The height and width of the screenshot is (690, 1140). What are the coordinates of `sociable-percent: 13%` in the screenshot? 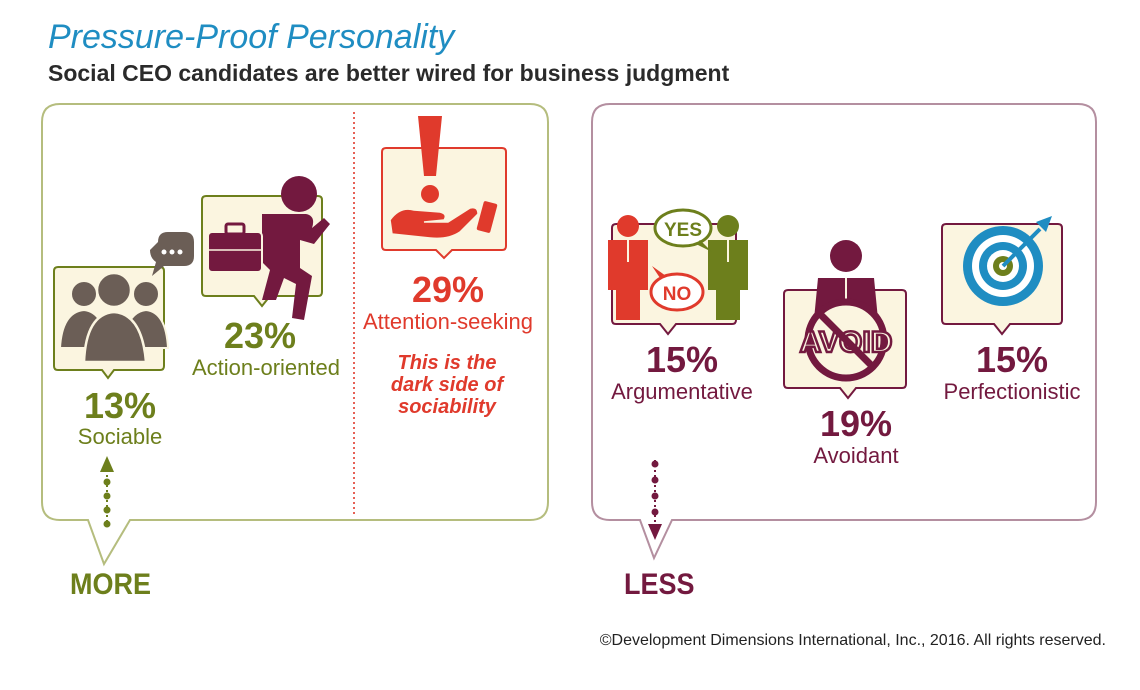 It's located at (120, 405).